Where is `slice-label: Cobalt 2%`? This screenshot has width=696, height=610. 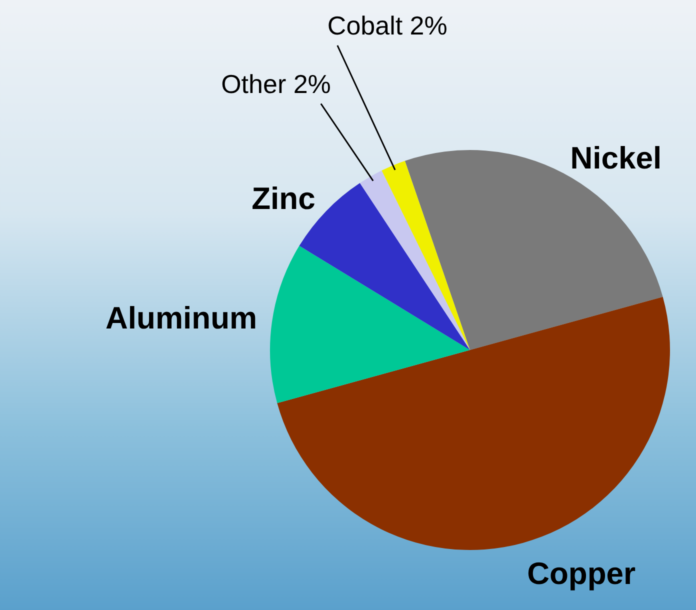 slice-label: Cobalt 2% is located at coordinates (387, 25).